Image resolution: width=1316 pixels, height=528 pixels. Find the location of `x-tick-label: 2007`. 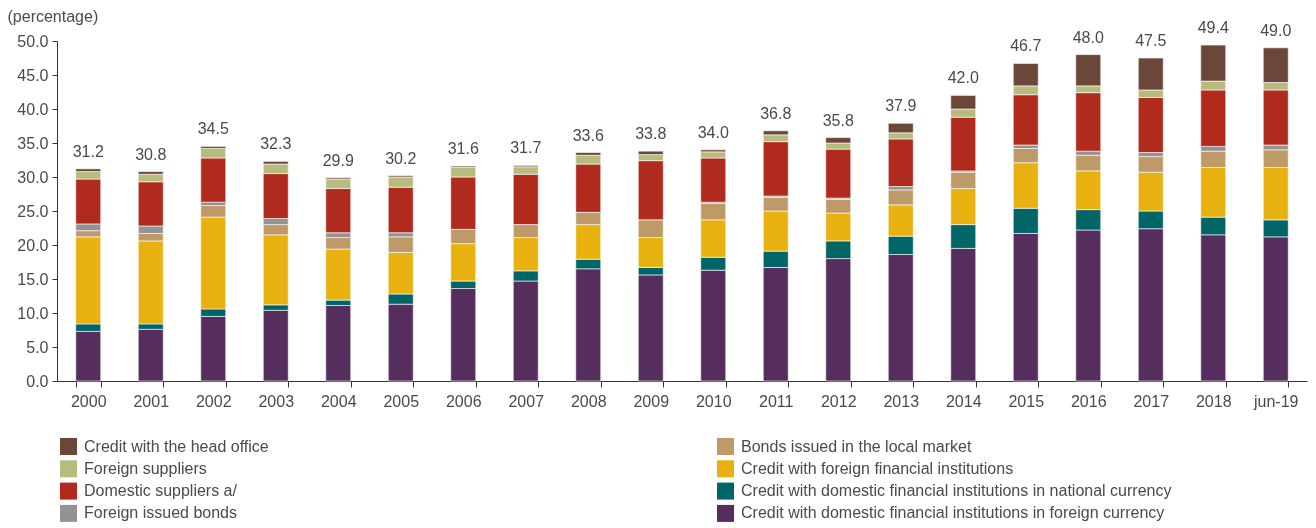

x-tick-label: 2007 is located at coordinates (526, 401).